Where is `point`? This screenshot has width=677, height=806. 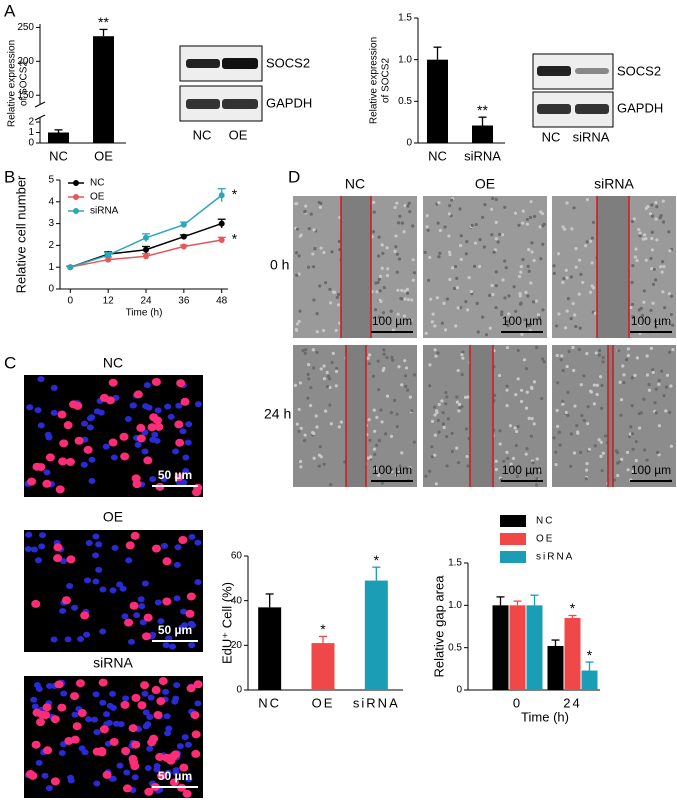 point is located at coordinates (146, 256).